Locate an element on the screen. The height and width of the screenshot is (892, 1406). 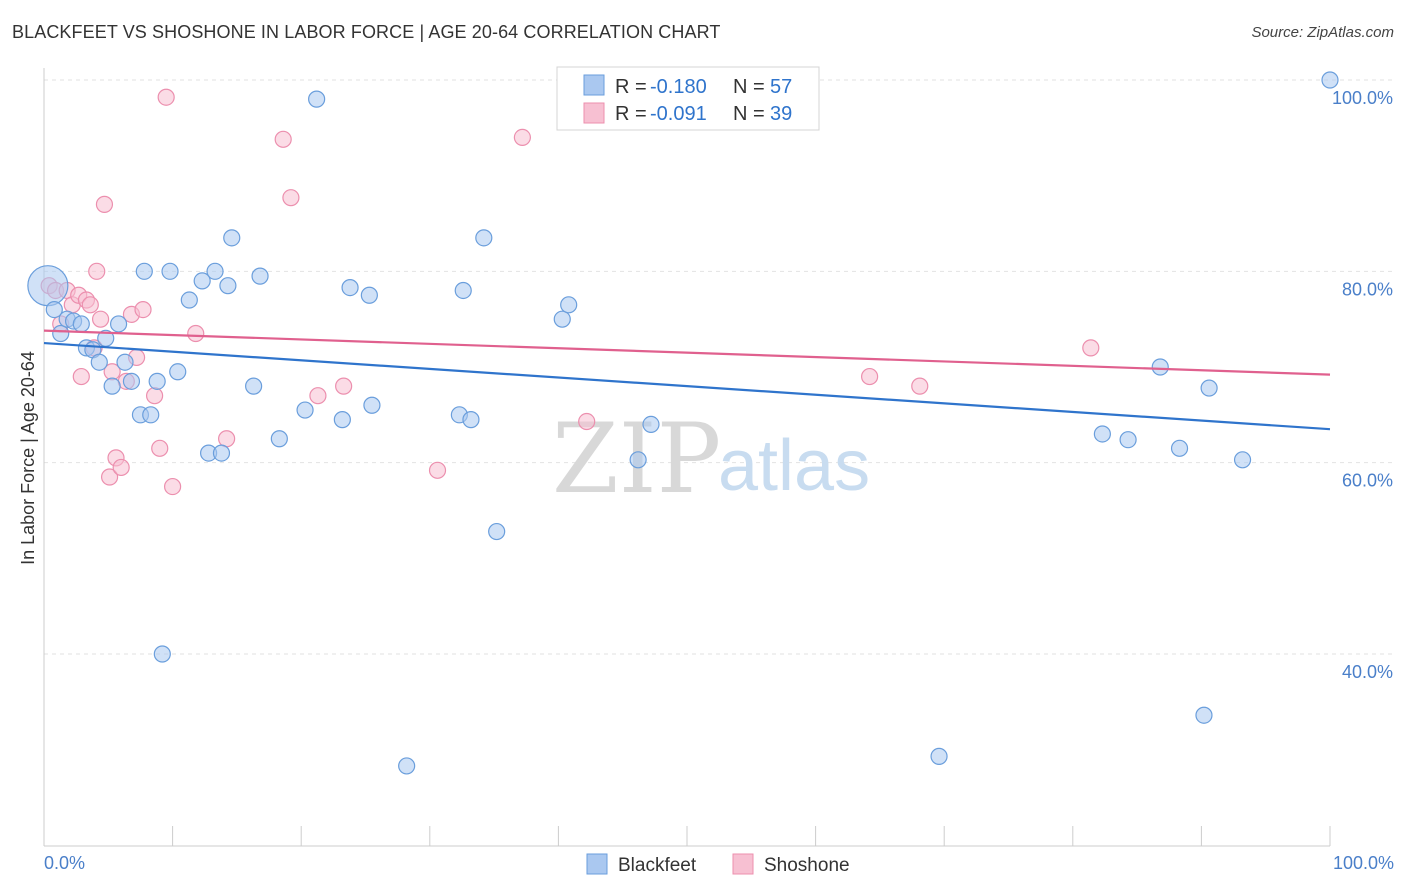
x-tick-label-min: 0.0% is located at coordinates (64, 863).